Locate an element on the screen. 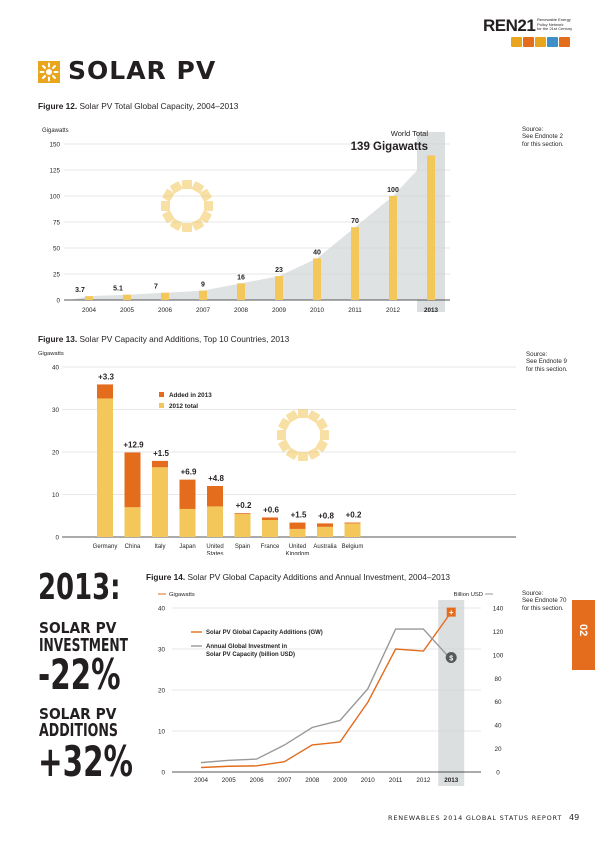  legend-label: Solar PV Global Capacity Additions (GW) is located at coordinates (264, 633).